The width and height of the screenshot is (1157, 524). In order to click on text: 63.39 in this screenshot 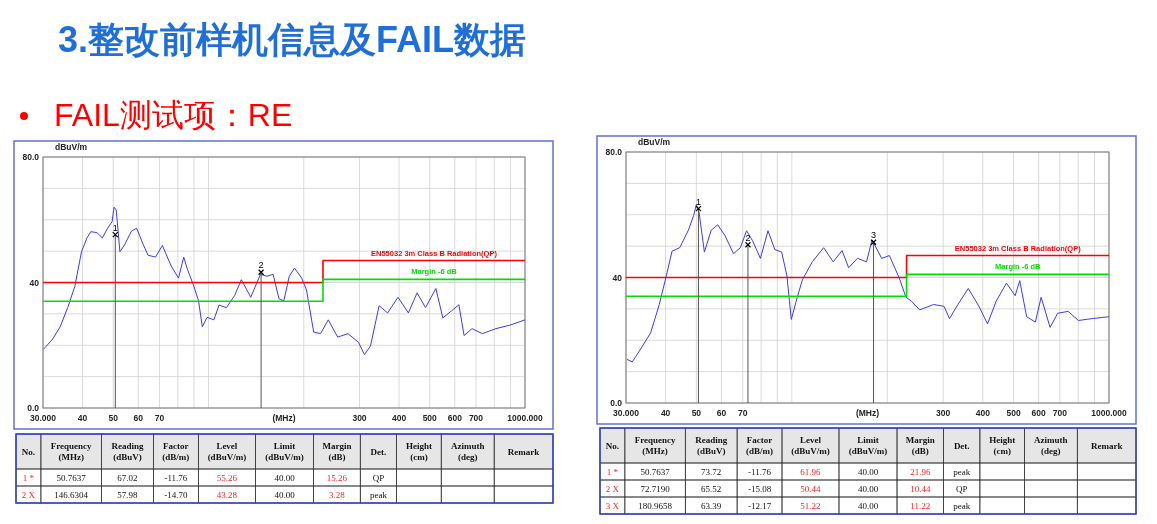, I will do `click(711, 505)`.